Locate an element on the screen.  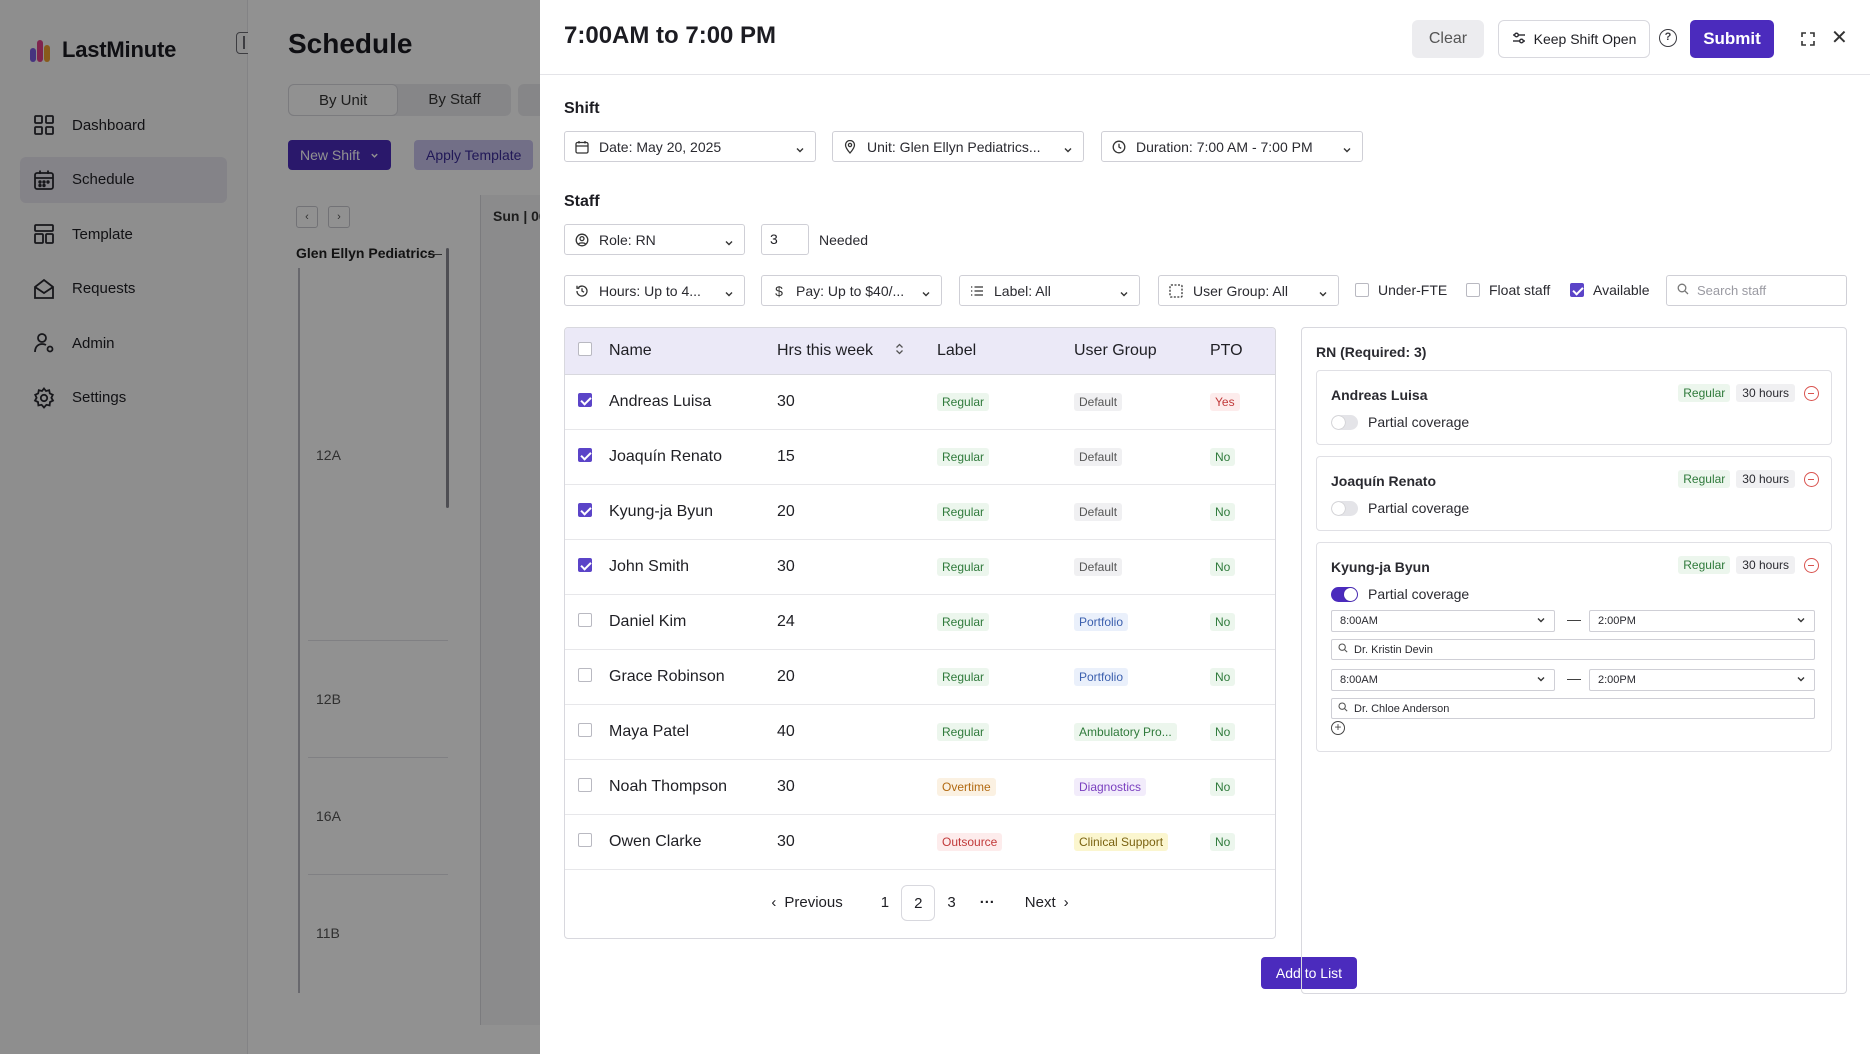
label-badge: Outsource is located at coordinates (970, 841).